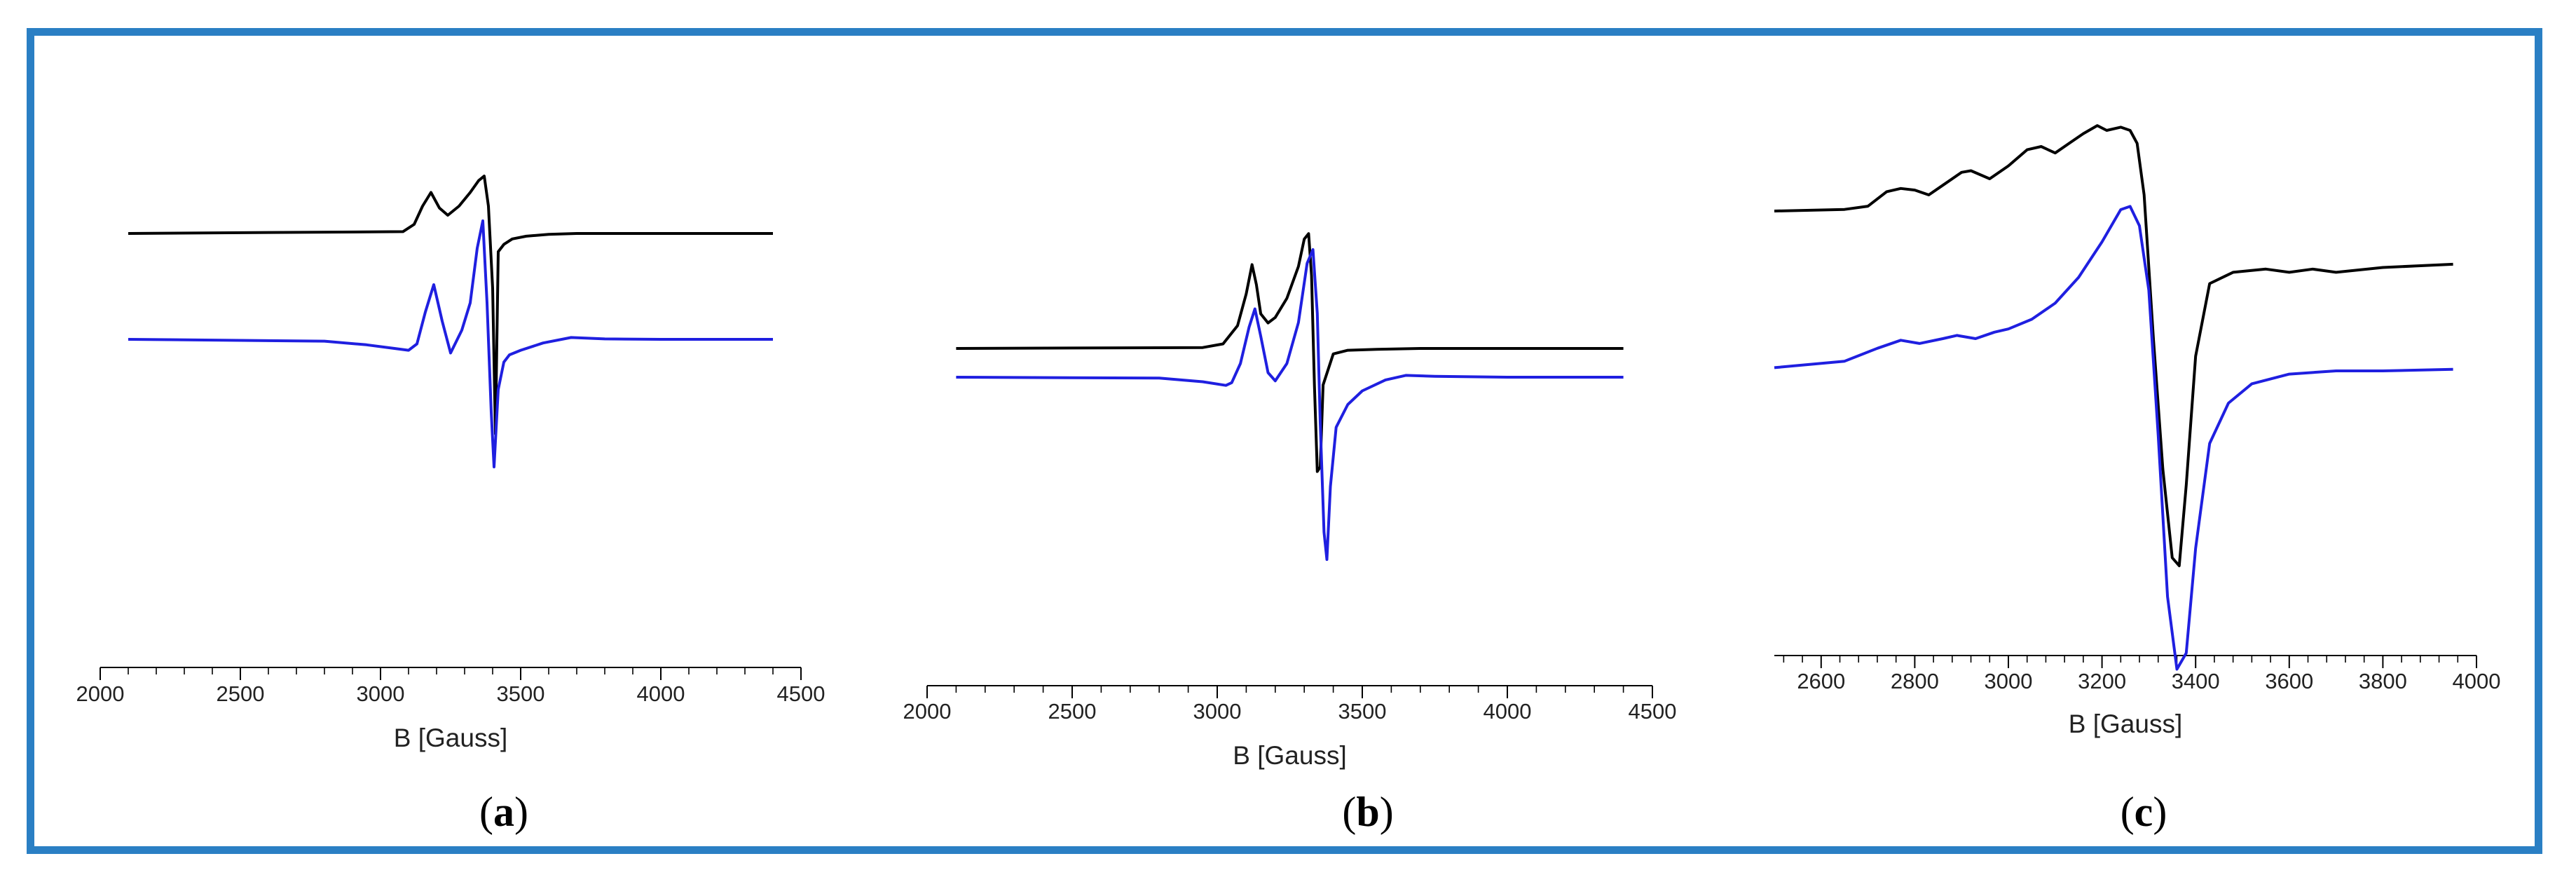  Describe the element at coordinates (1915, 681) in the screenshot. I see `x-tick-label: 2800` at that location.